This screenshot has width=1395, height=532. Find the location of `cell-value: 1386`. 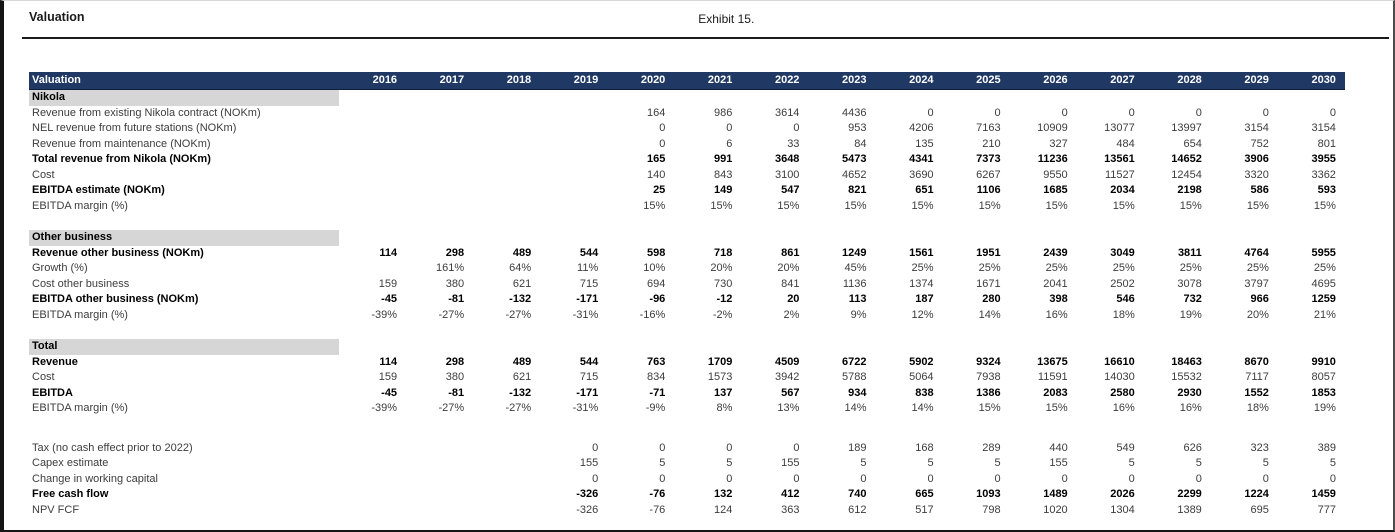

cell-value: 1386 is located at coordinates (988, 392).